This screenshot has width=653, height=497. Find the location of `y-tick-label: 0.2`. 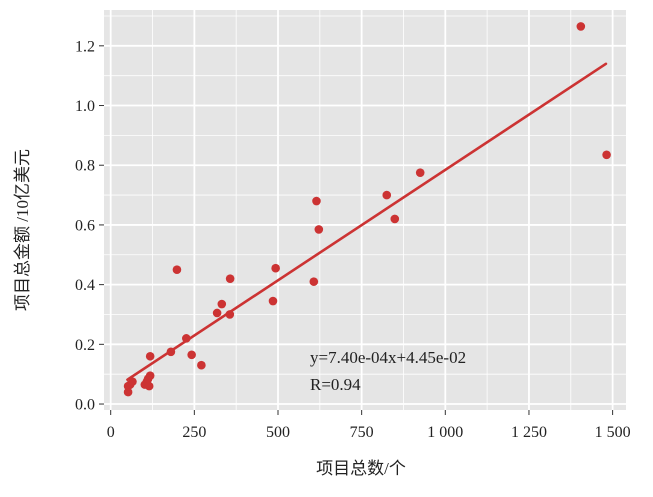

y-tick-label: 0.2 is located at coordinates (85, 345).